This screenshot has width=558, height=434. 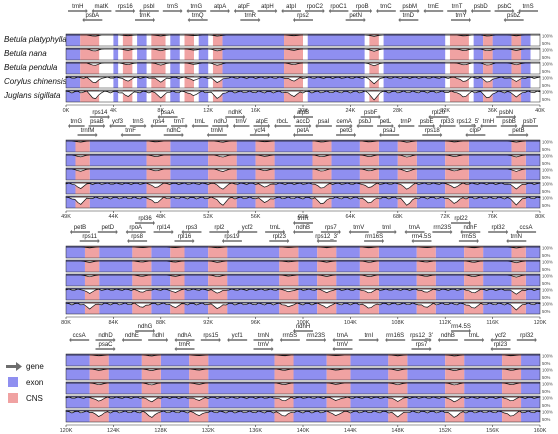 I want to click on gene-label: trnH, so click(x=77, y=7).